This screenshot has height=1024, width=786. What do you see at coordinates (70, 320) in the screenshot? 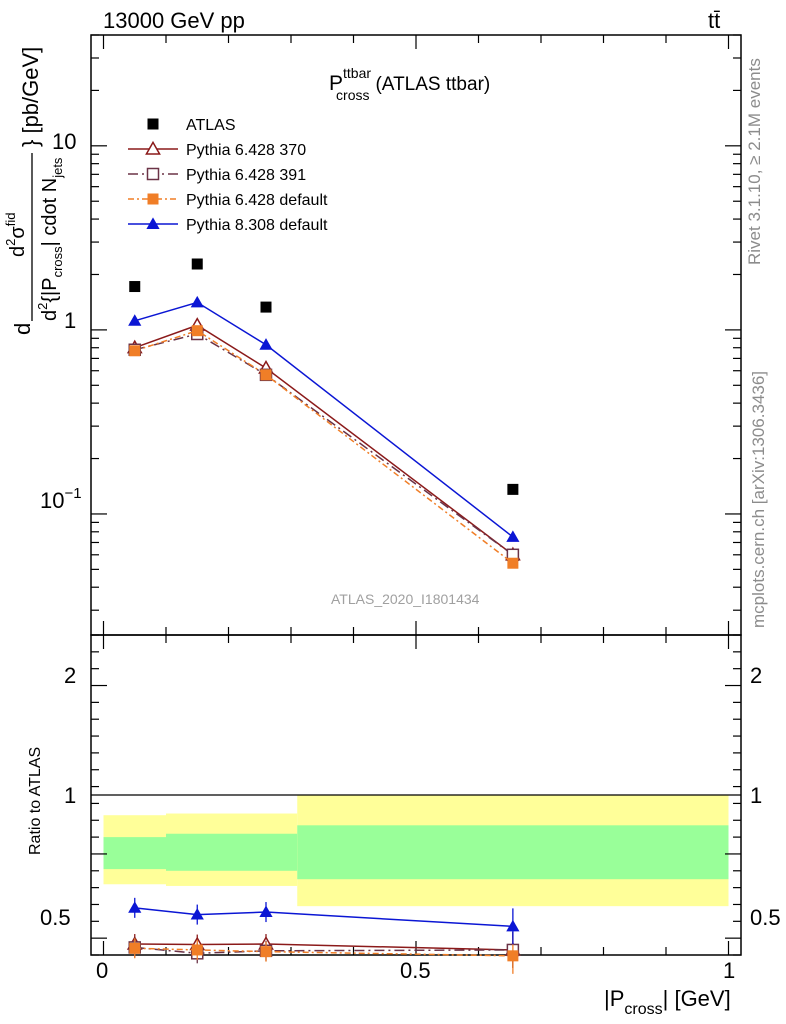
I see `ytick-1: 1` at bounding box center [70, 320].